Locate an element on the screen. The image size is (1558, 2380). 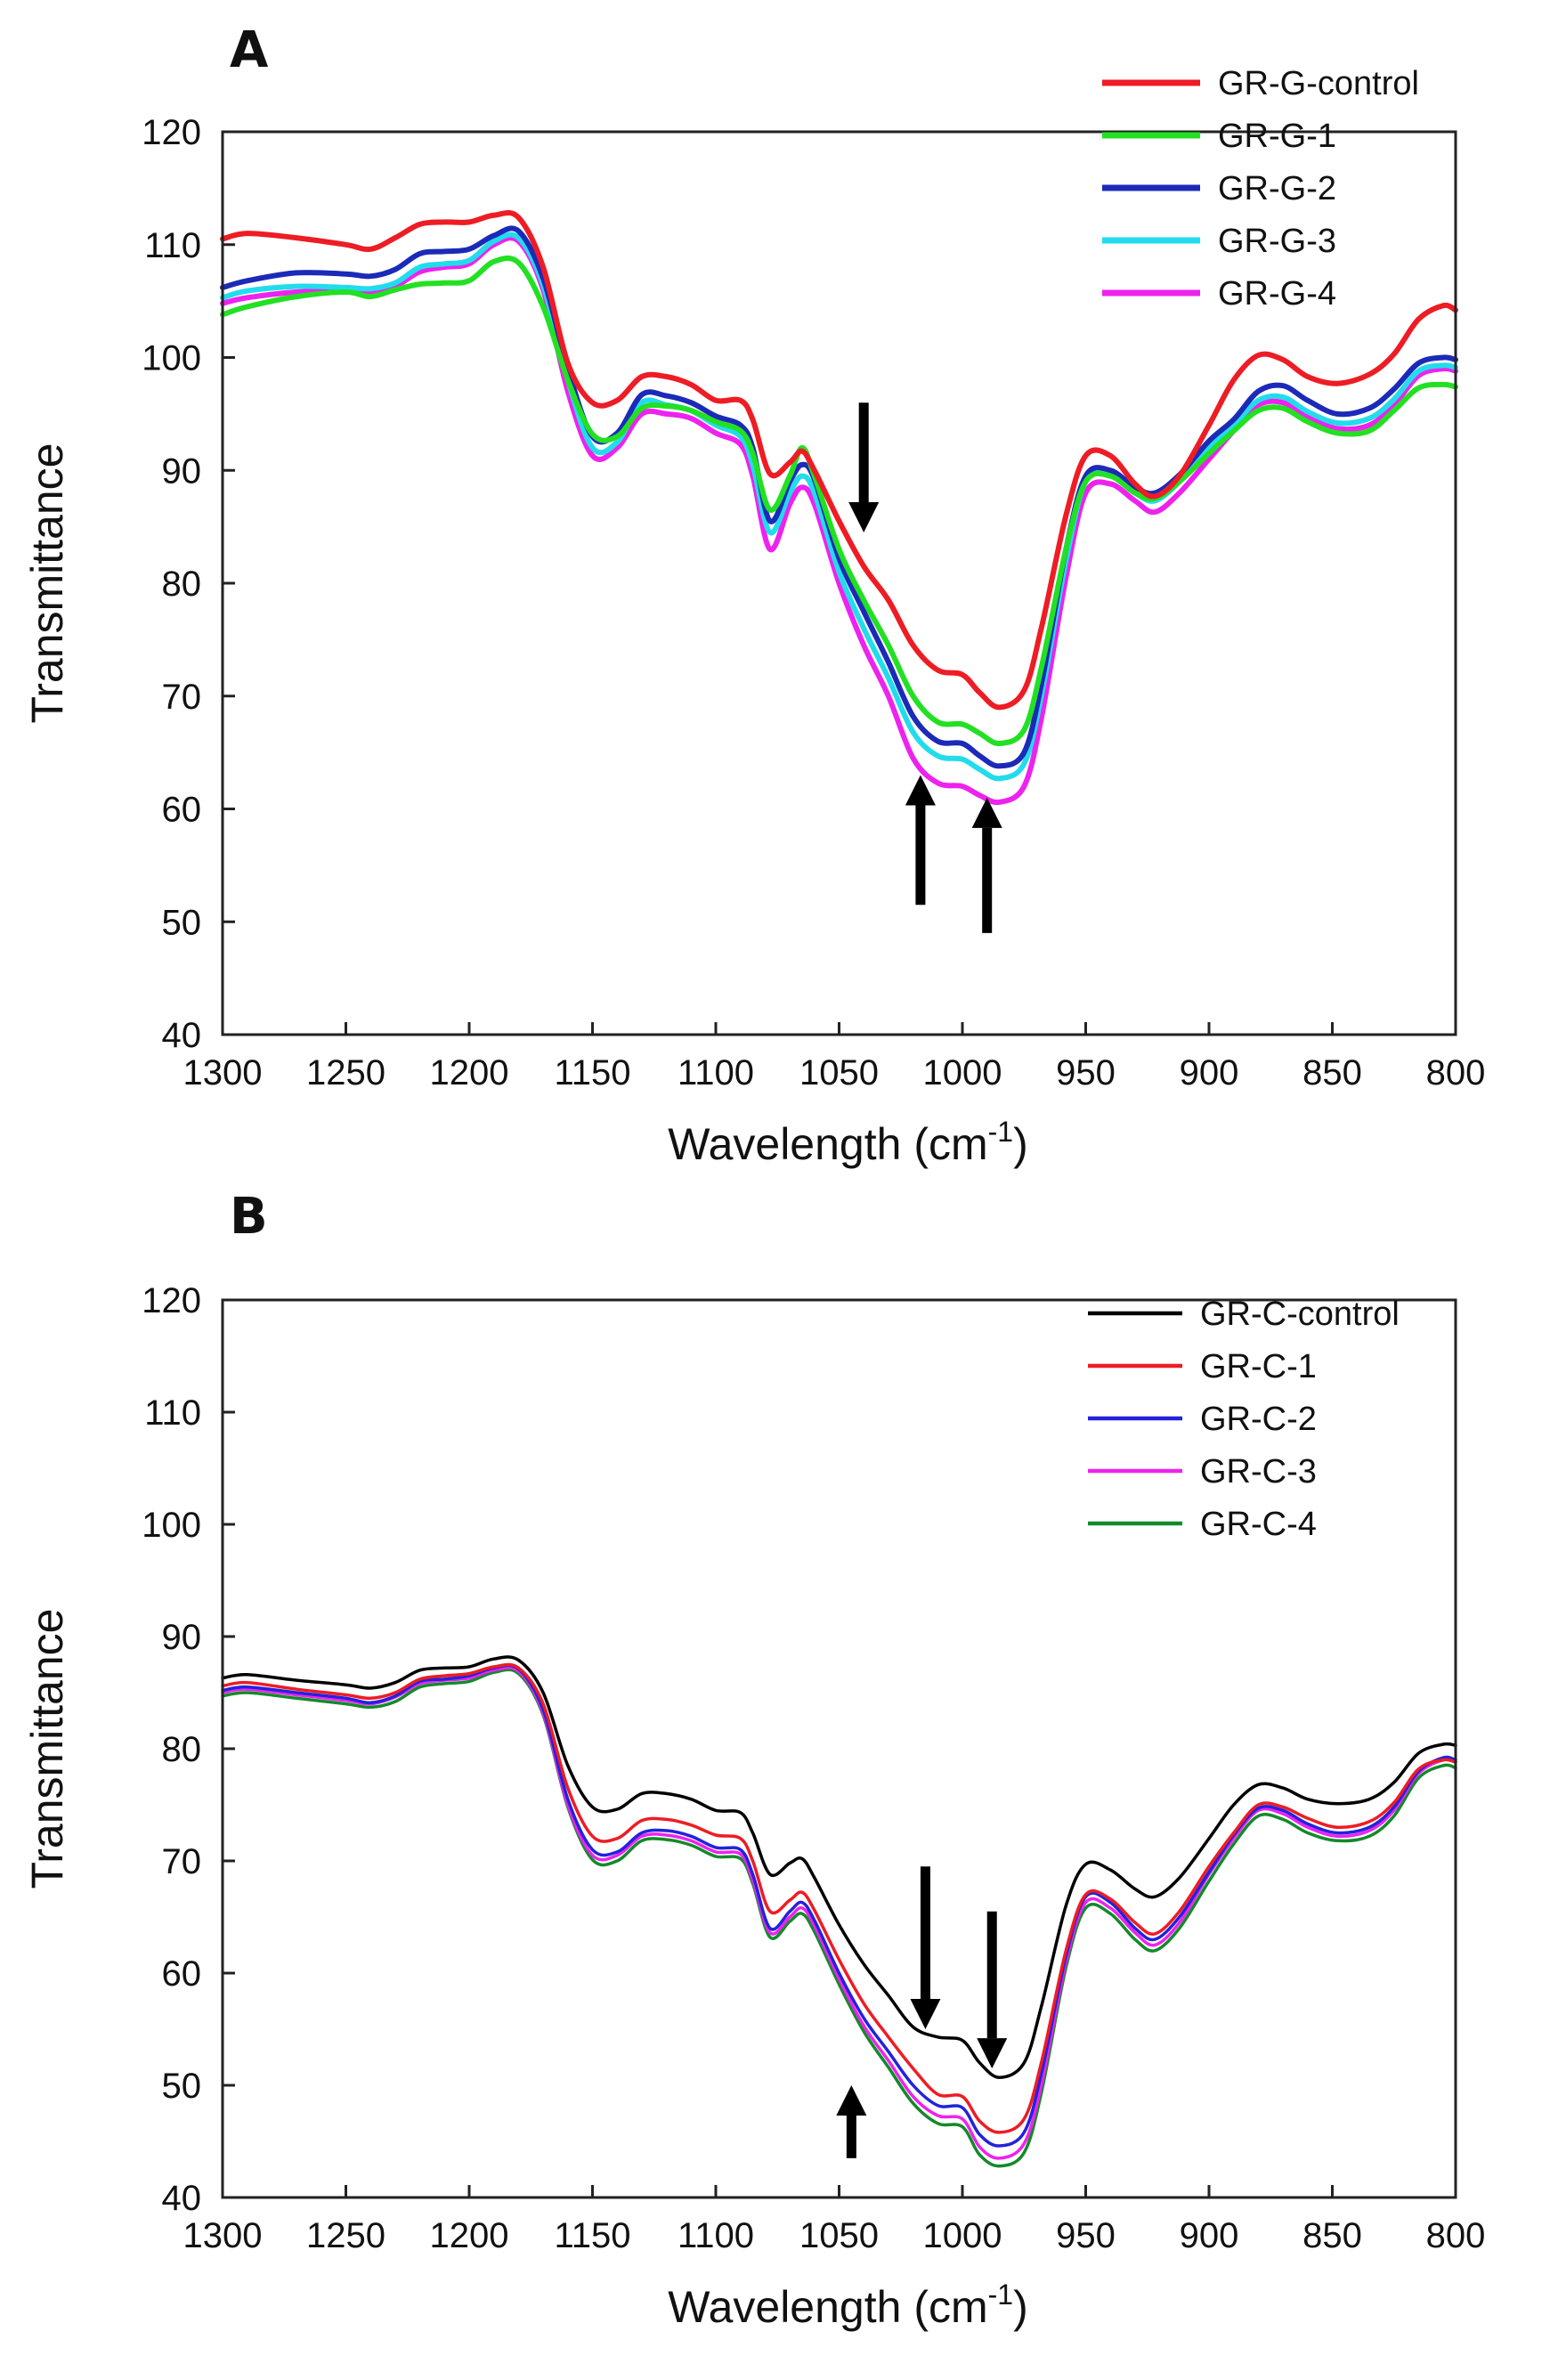
panel-a-legend-label: GR-G-control is located at coordinates (1318, 83).